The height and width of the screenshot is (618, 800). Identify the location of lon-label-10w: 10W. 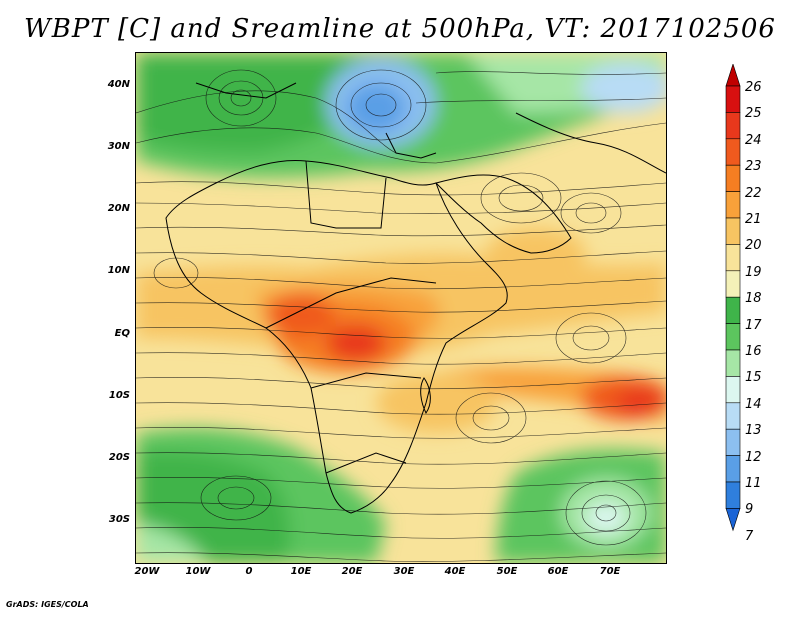
(198, 571).